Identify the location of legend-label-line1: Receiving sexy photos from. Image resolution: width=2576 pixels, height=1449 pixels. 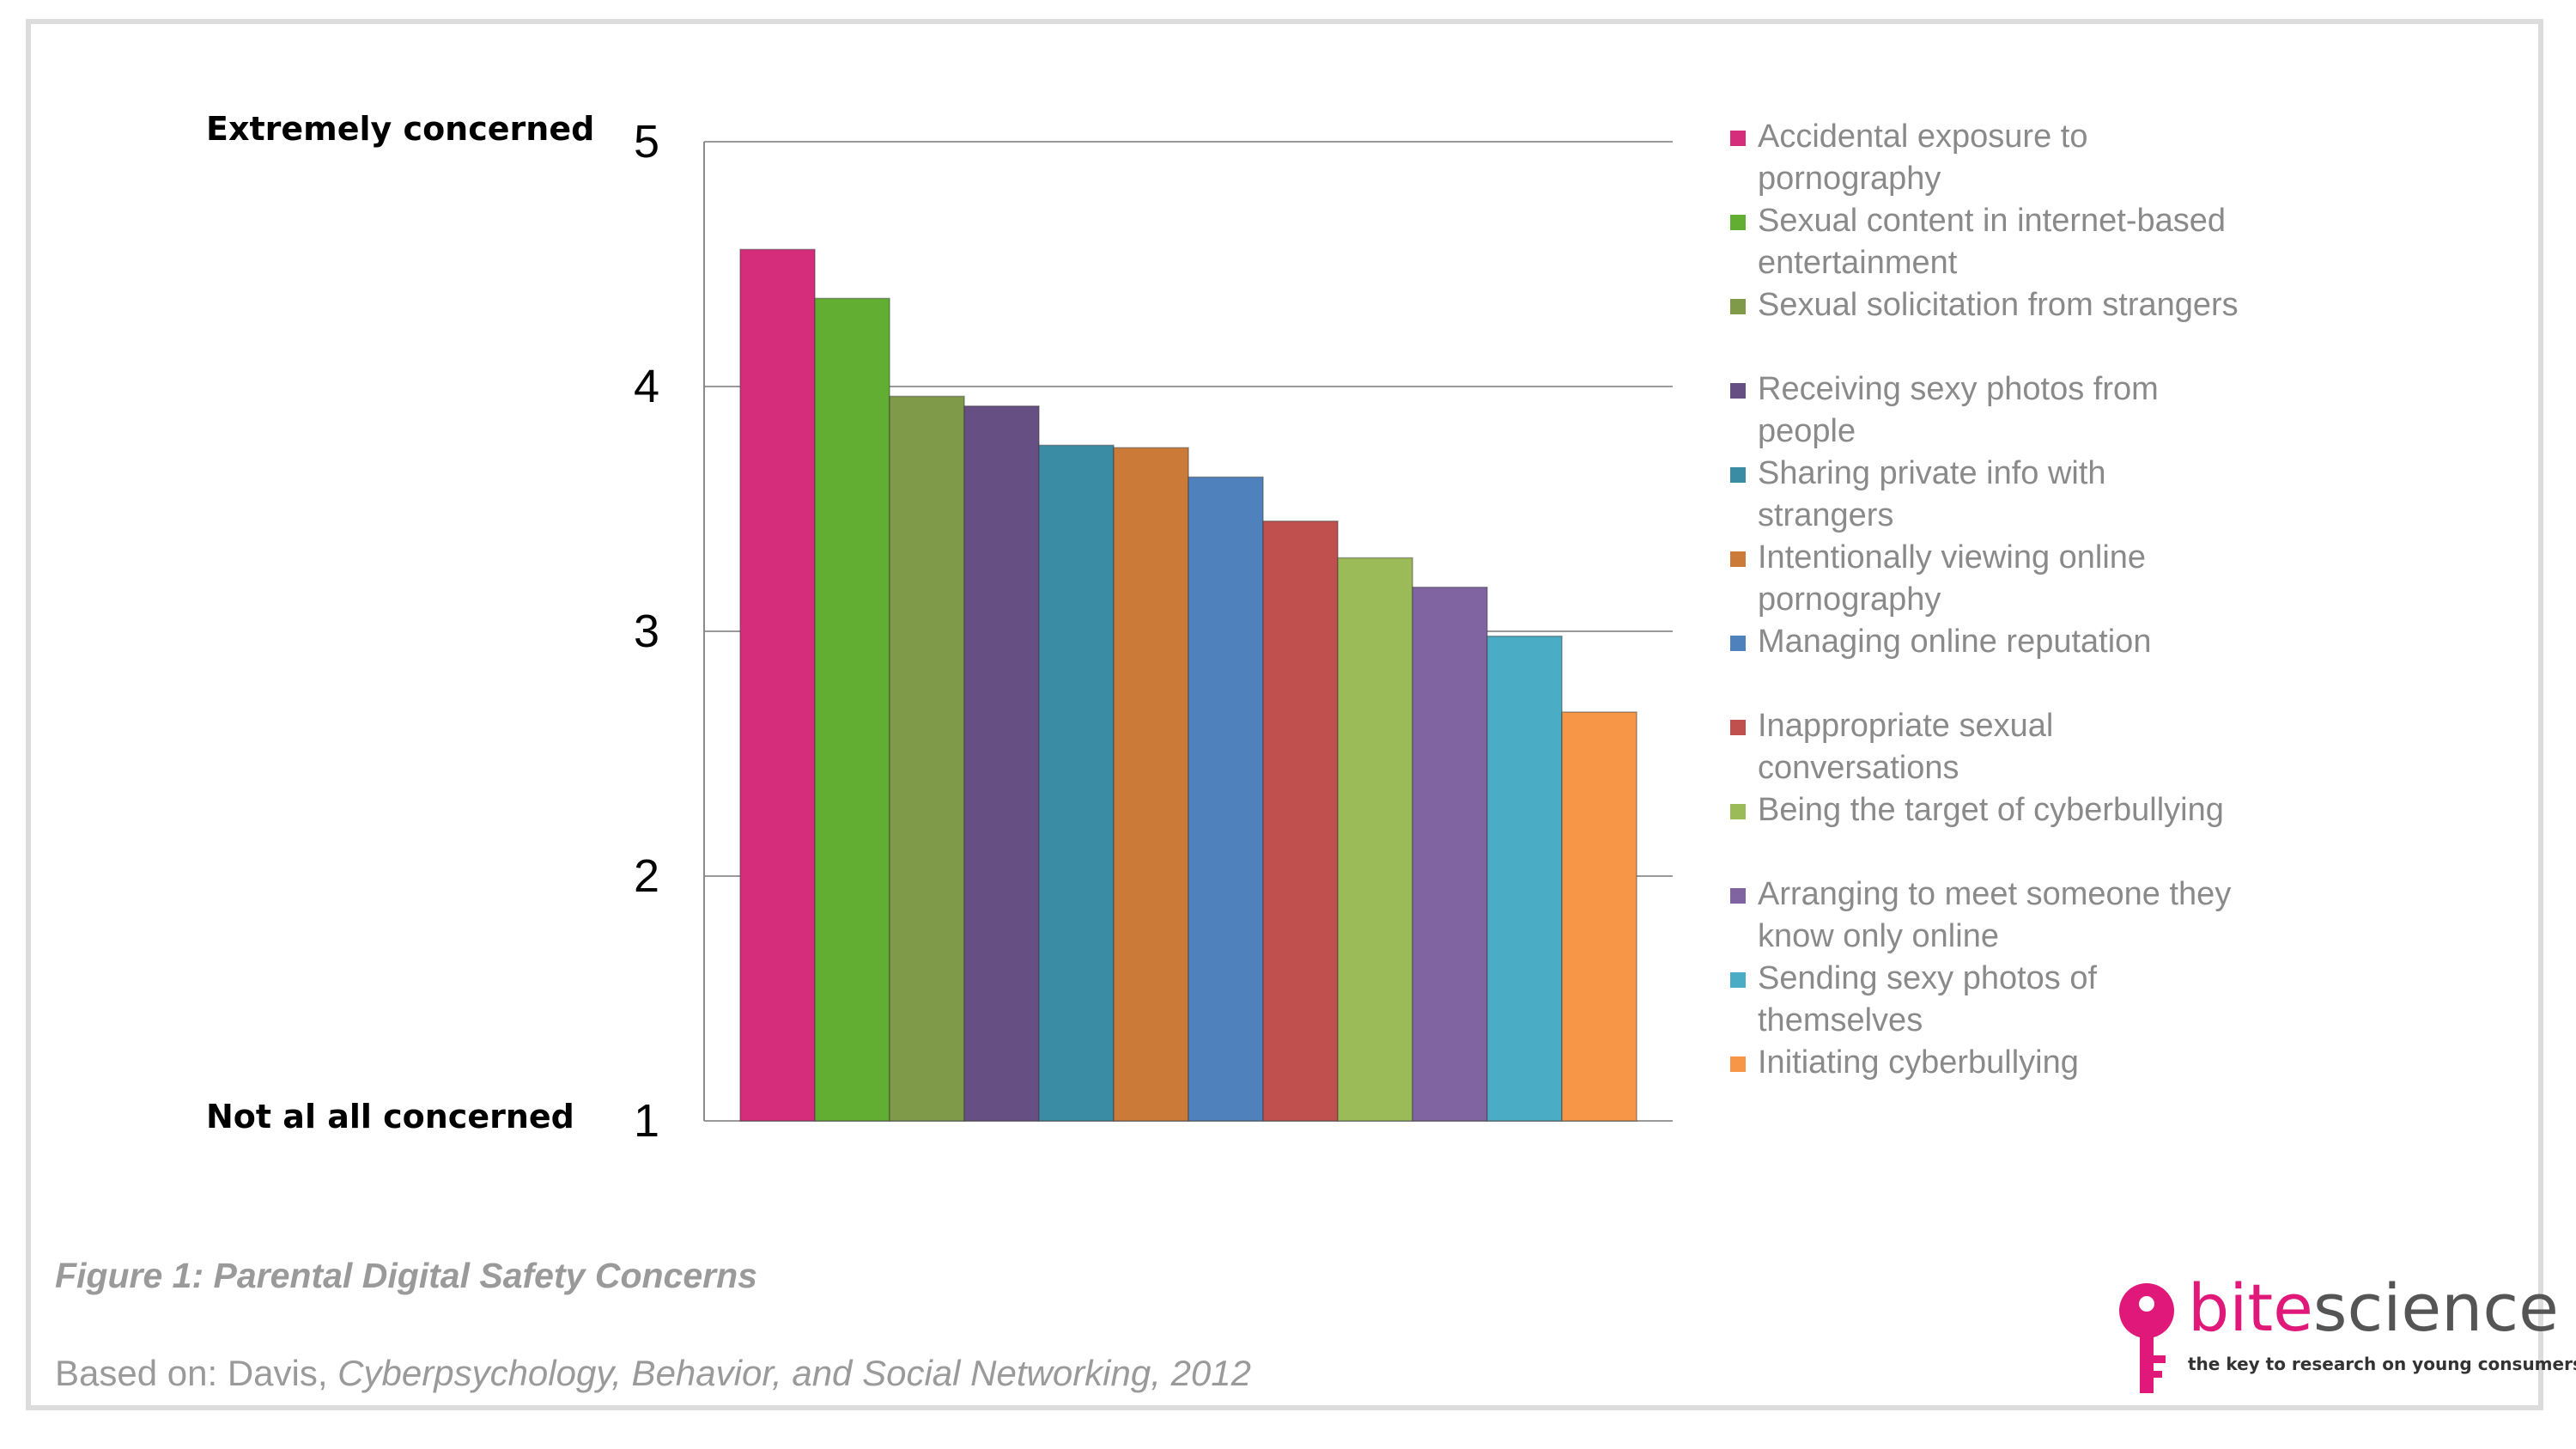
(1959, 389).